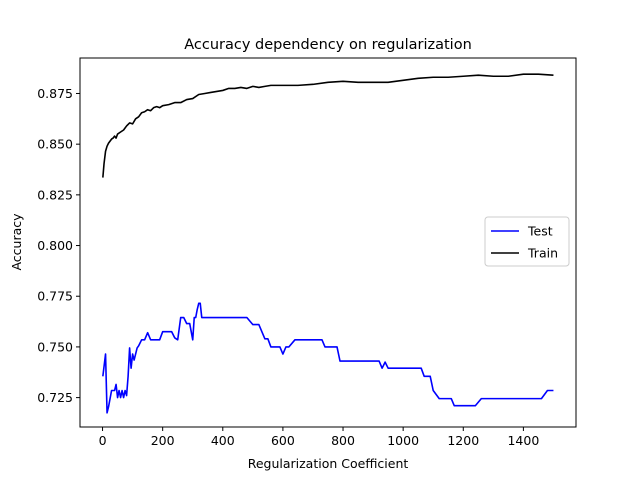 The width and height of the screenshot is (640, 480). Describe the element at coordinates (103, 440) in the screenshot. I see `x-tick-label: 0` at that location.